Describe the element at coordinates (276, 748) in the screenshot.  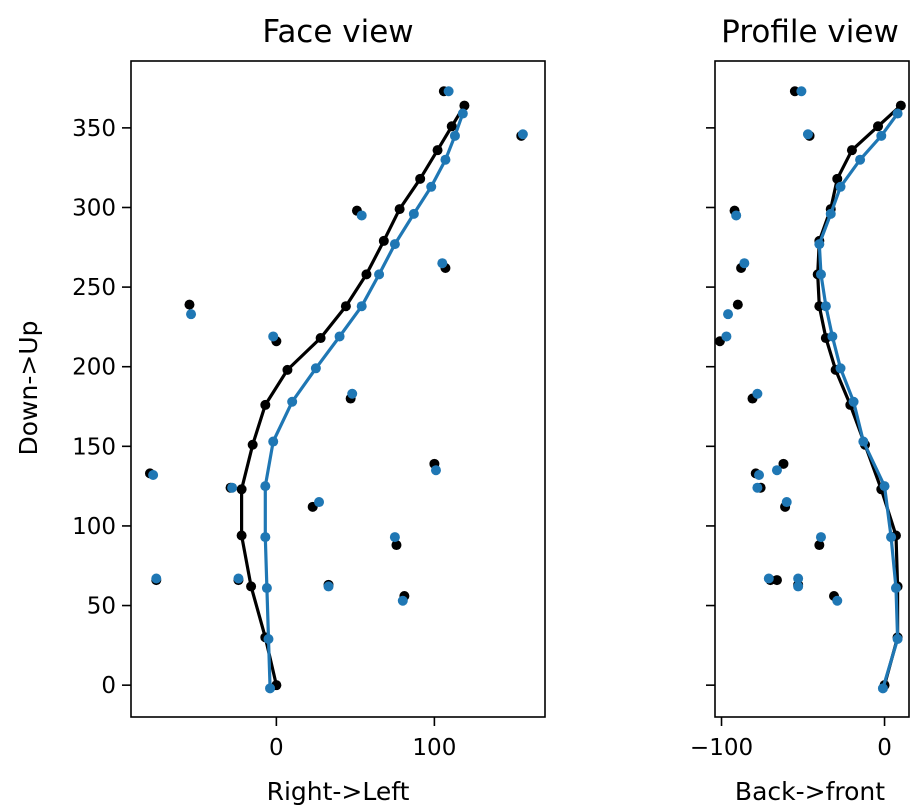
I see `face-xtick-label: 0` at that location.